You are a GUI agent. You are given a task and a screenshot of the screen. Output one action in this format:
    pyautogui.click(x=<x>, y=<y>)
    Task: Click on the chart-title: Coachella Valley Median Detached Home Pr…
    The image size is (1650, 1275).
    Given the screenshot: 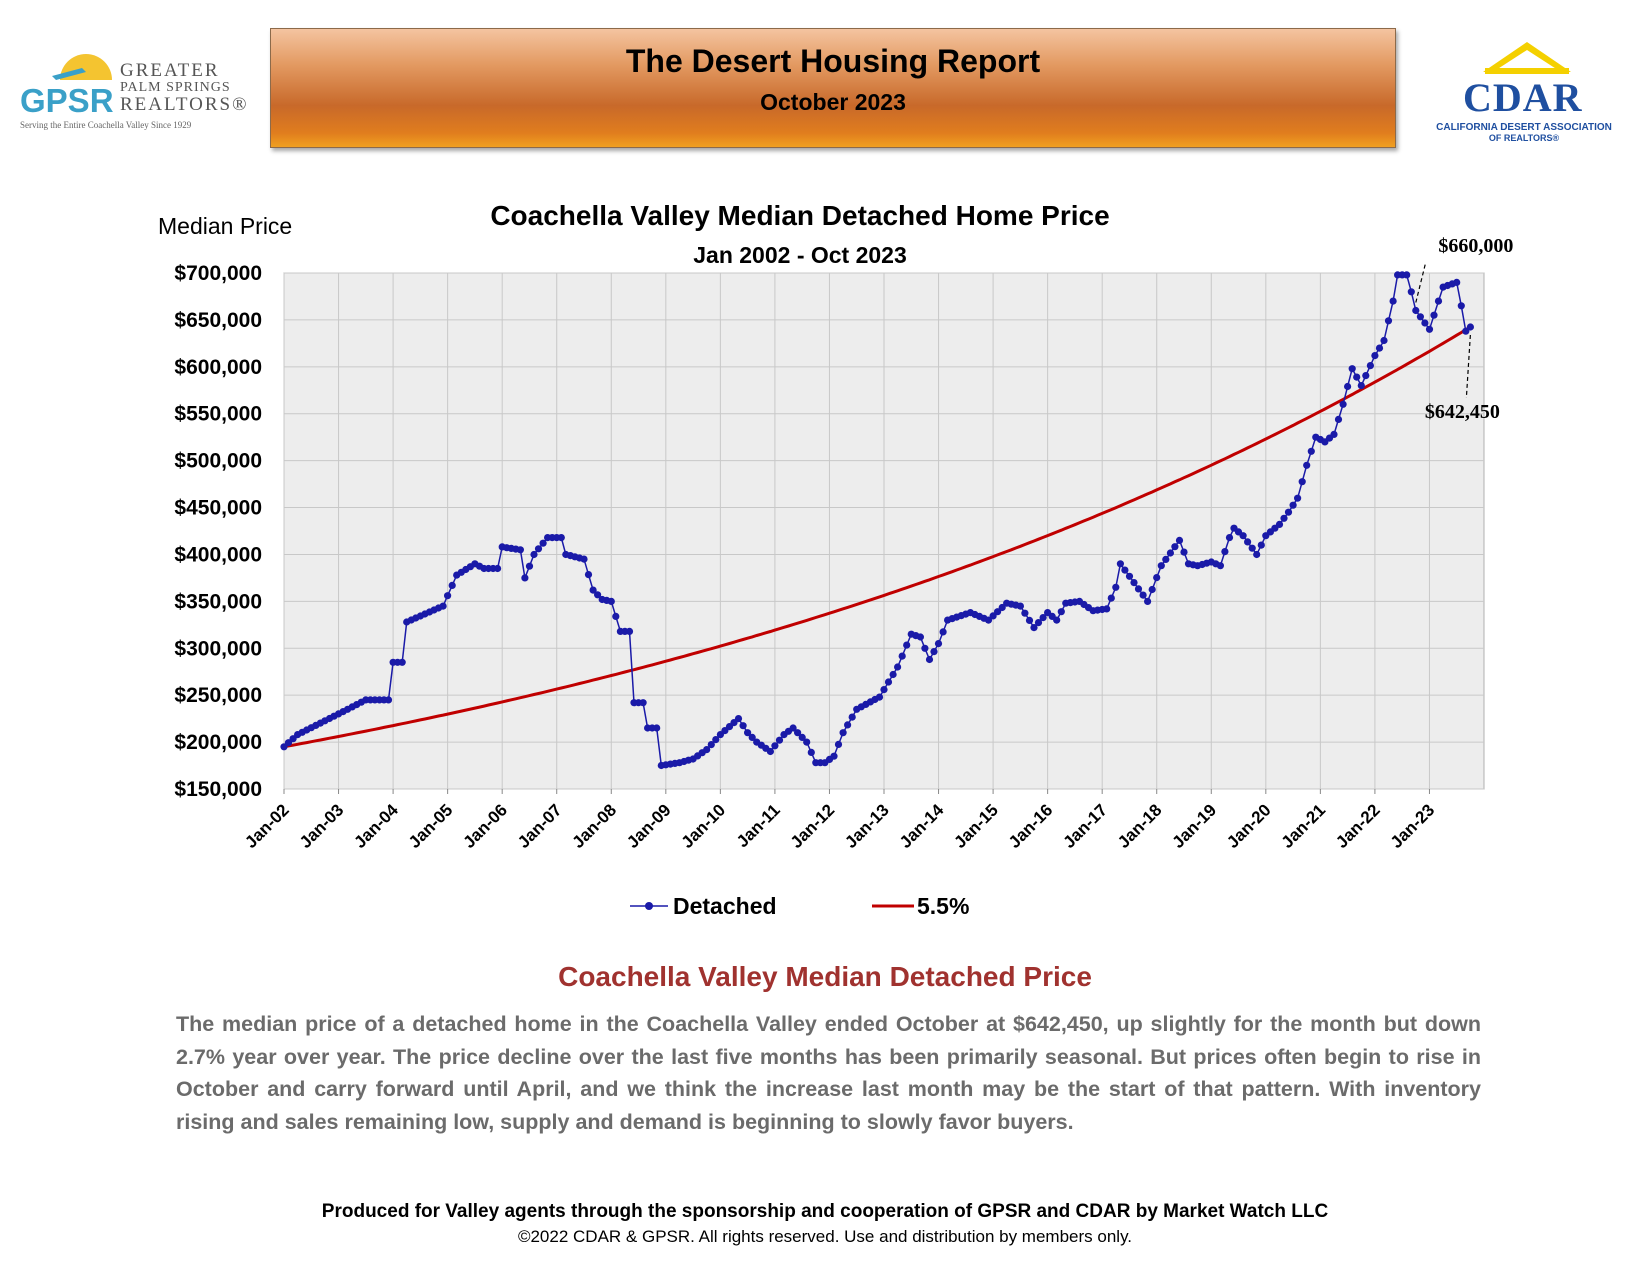 What is the action you would take?
    pyautogui.click(x=800, y=215)
    